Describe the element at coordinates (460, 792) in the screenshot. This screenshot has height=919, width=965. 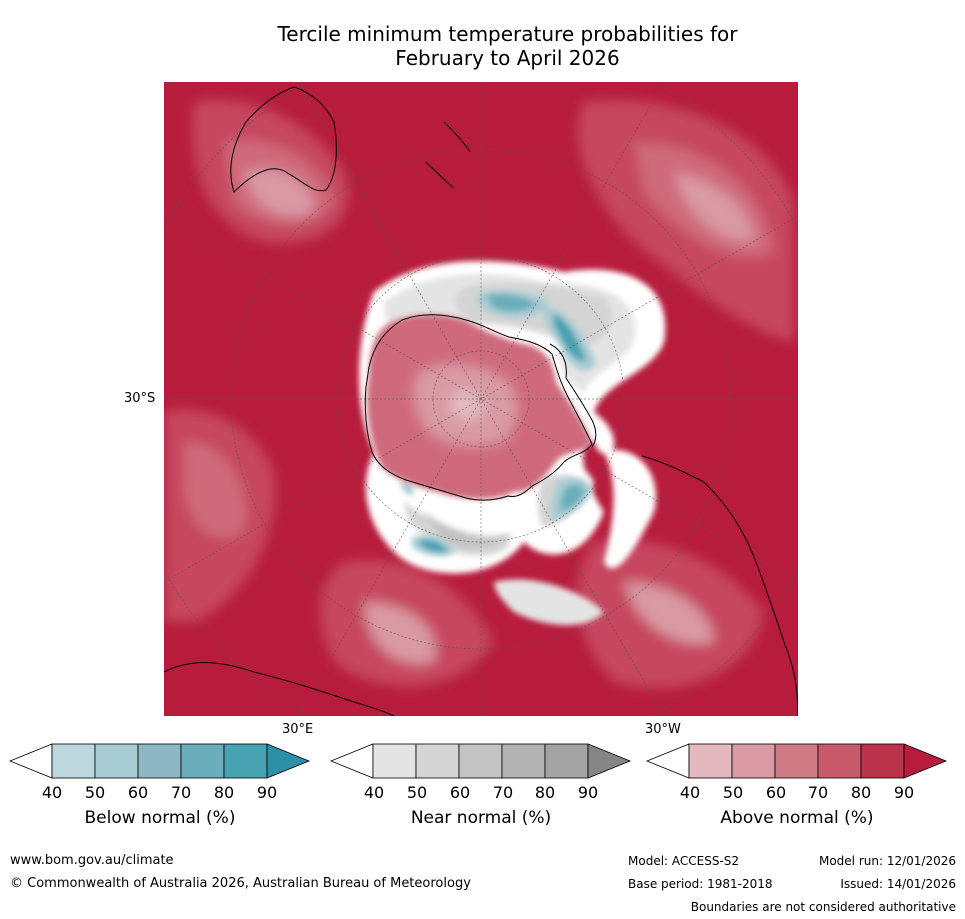
I see `colorbar-near-tick-60: 60` at that location.